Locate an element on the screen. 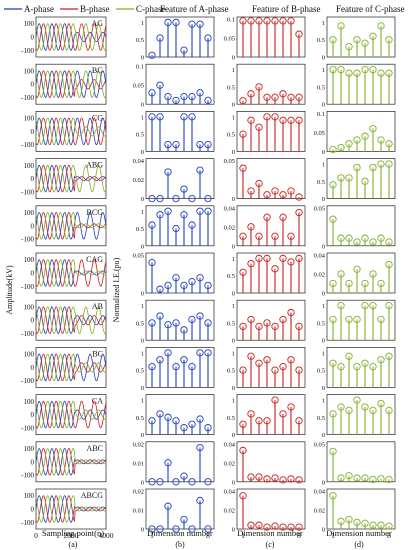 This screenshot has height=550, width=413. feature-xtick-label: 8 is located at coordinates (299, 535).